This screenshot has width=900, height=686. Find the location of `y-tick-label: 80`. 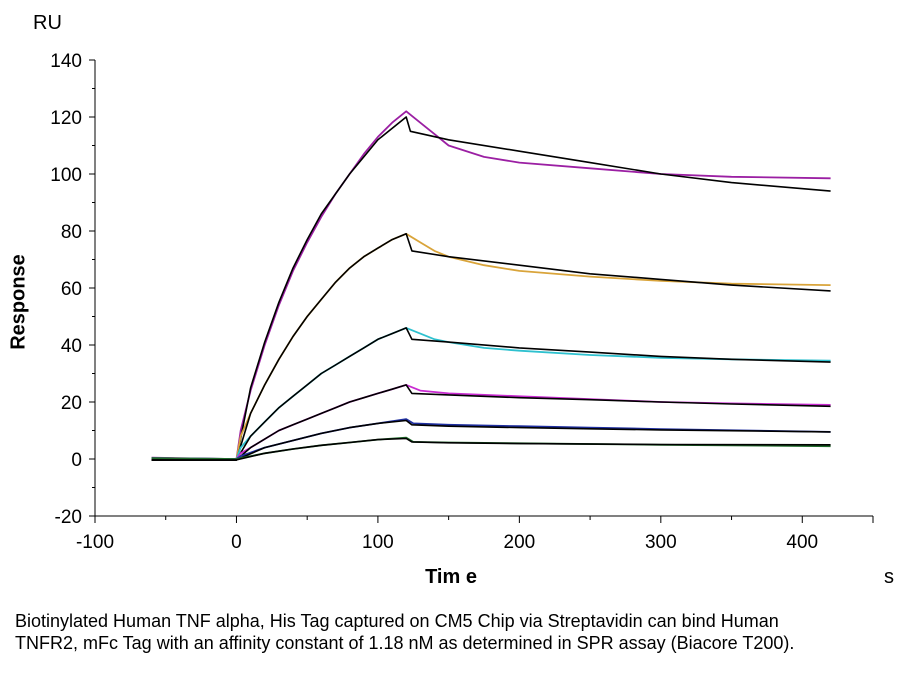

y-tick-label: 80 is located at coordinates (71, 232).